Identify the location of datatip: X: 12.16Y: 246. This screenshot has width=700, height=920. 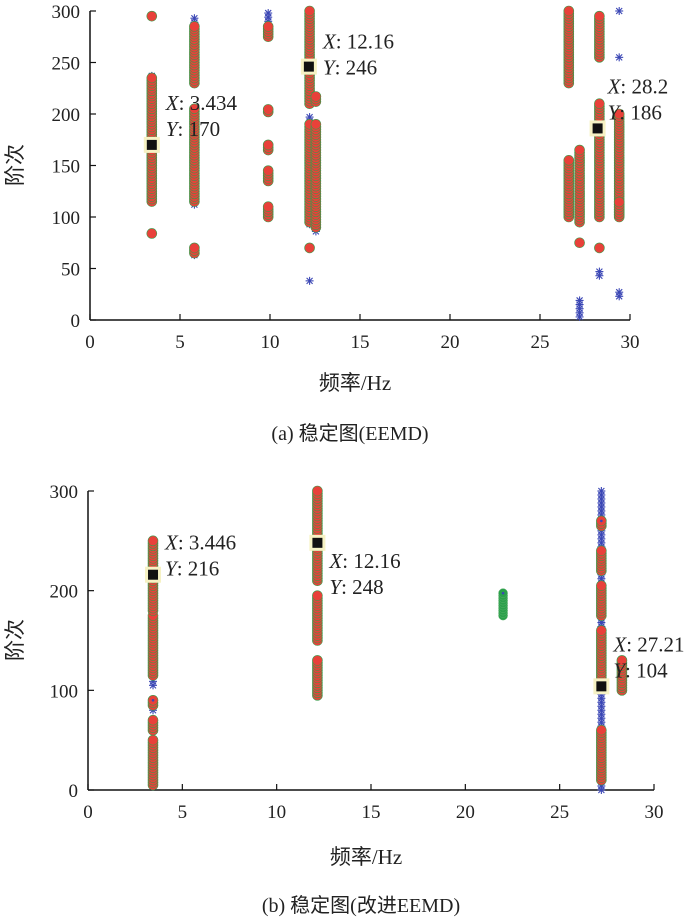
(347, 55).